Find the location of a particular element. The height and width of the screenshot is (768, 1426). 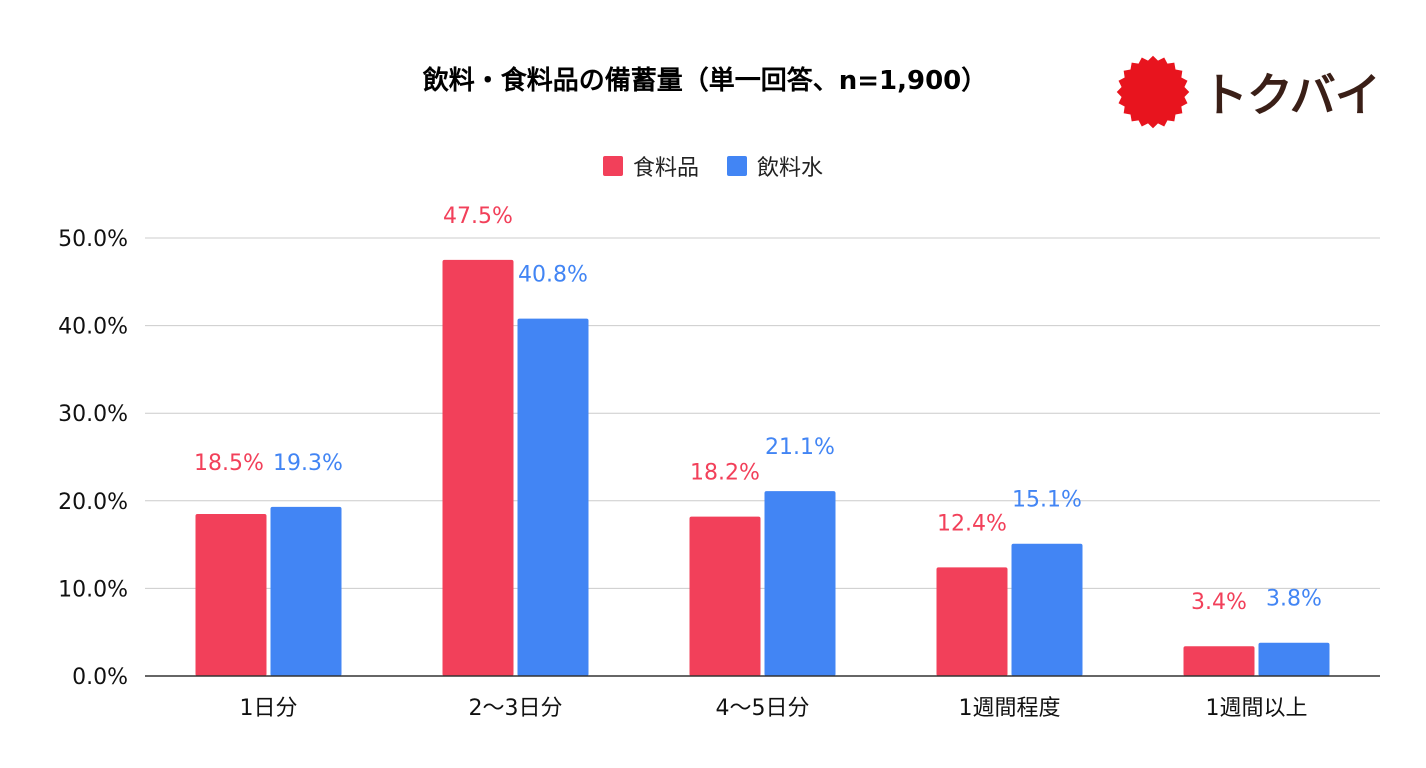

x-tick-label: 1週間程度 is located at coordinates (1010, 708).